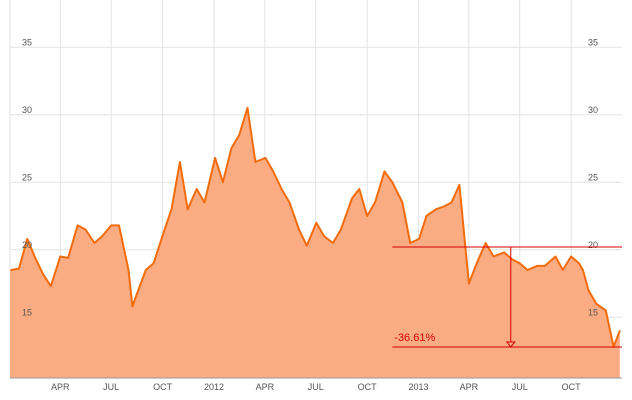  Describe the element at coordinates (593, 42) in the screenshot. I see `y-tick-right-35: 35` at that location.